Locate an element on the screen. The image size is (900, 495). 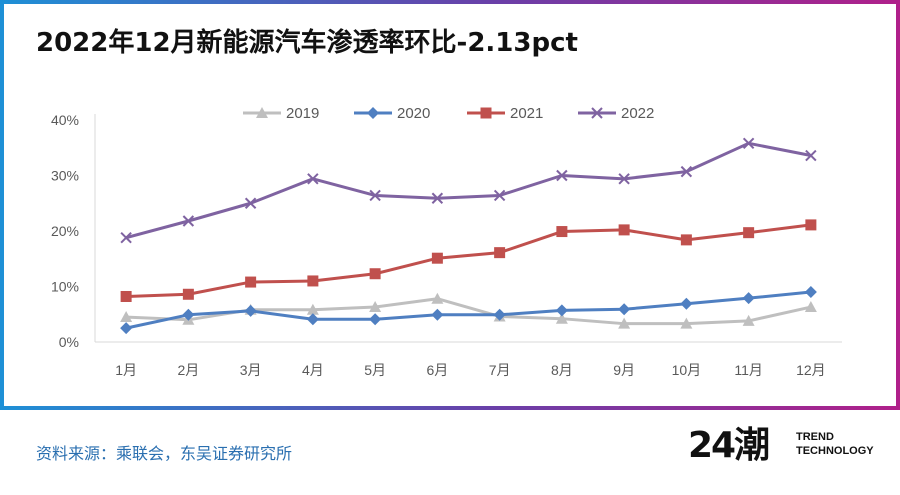
x-tick-label: 3月 is located at coordinates (251, 370).